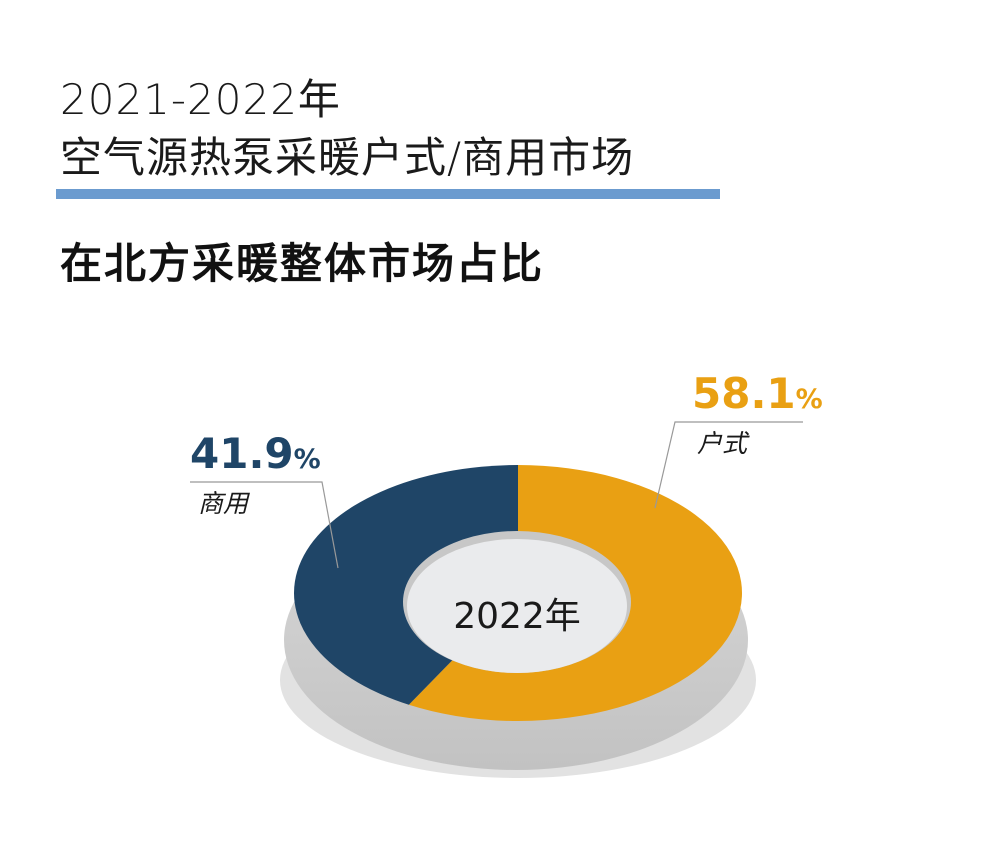  Describe the element at coordinates (388, 194) in the screenshot. I see `title-accent-bar` at that location.